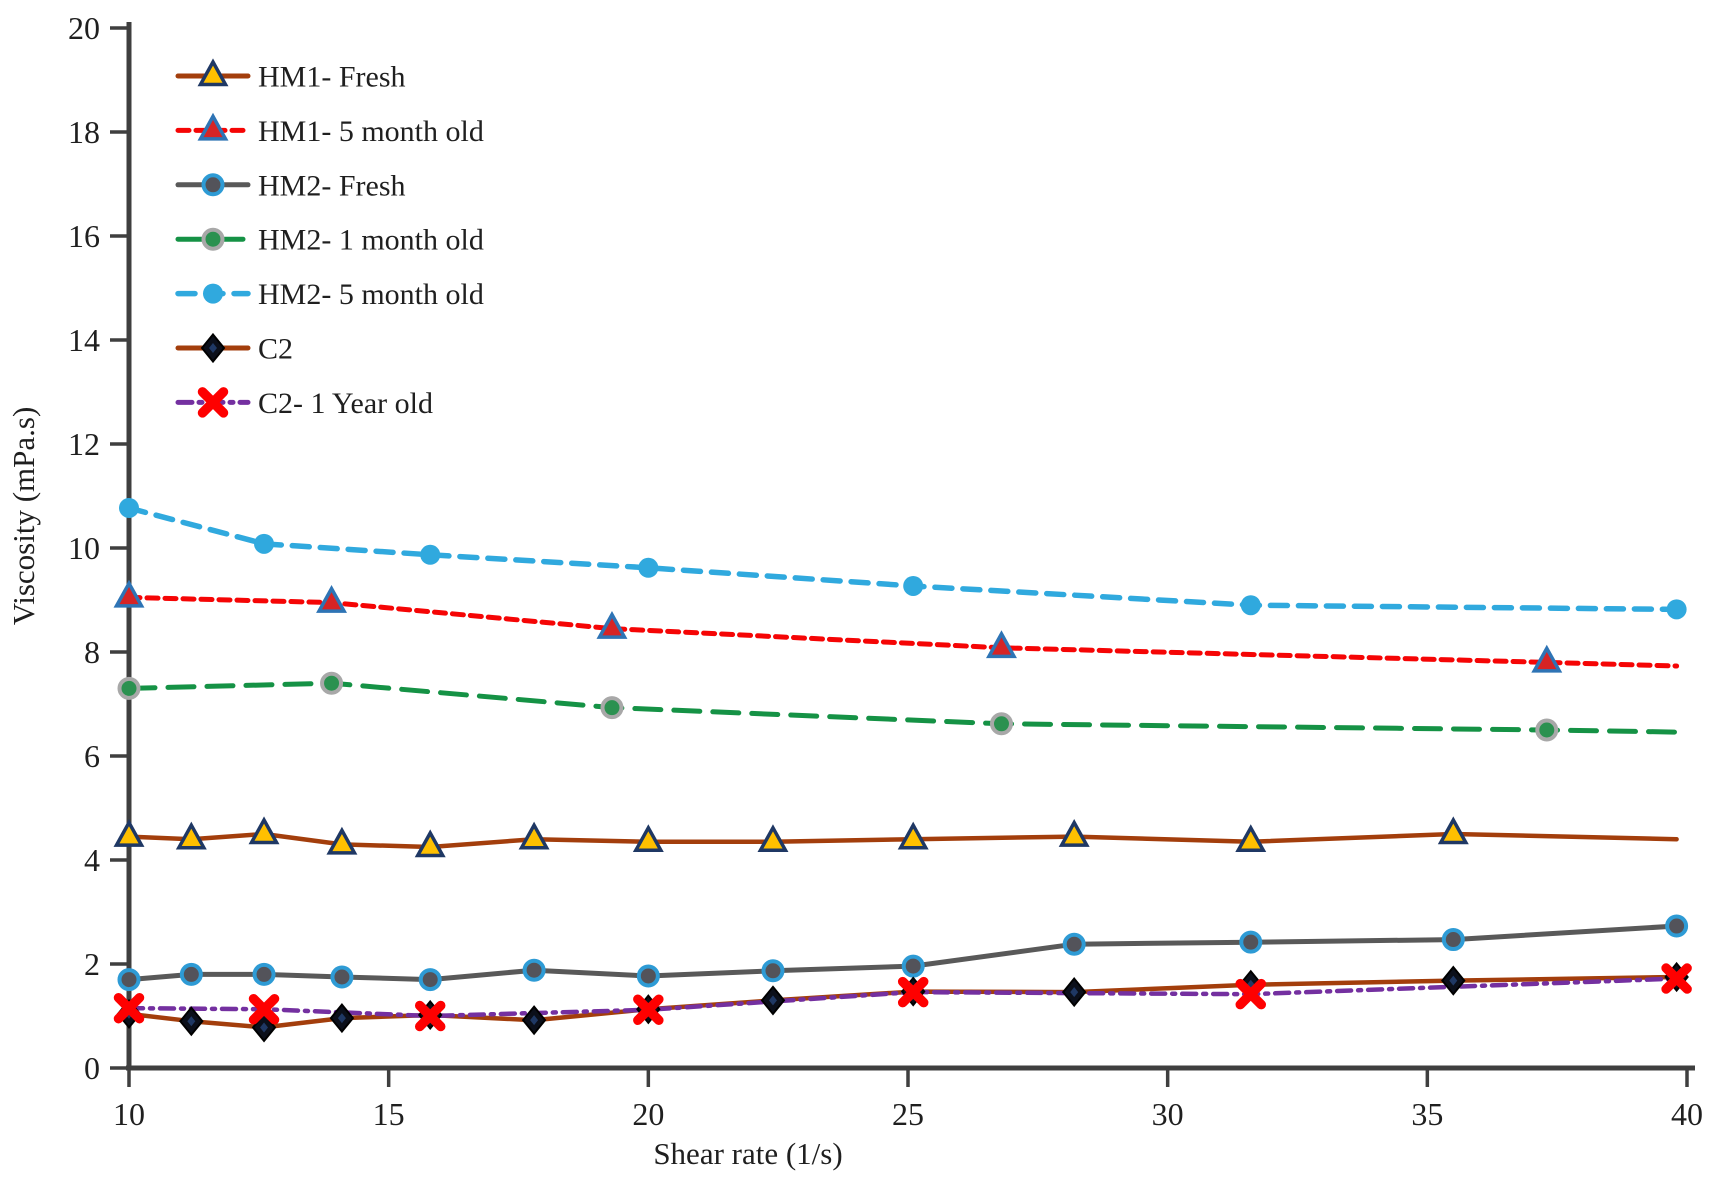 The width and height of the screenshot is (1714, 1185). I want to click on y-tick-label: 10, so click(84, 548).